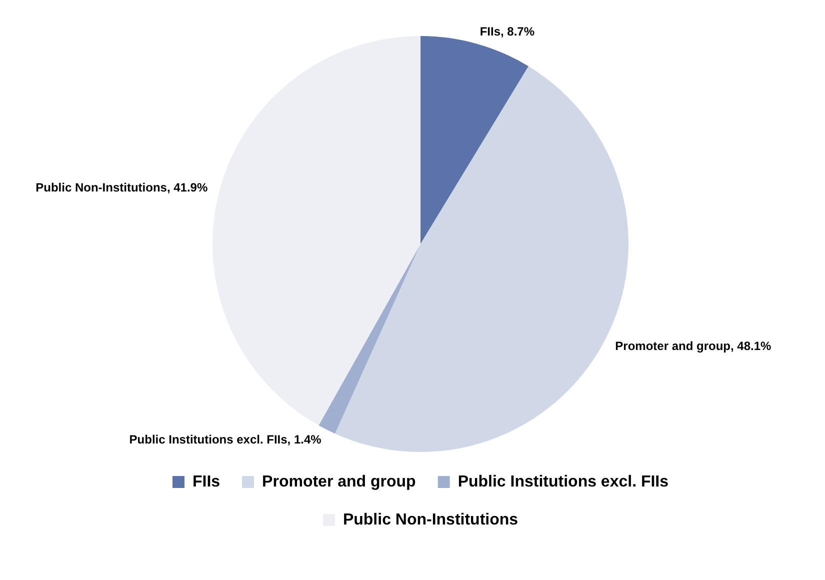 This screenshot has height=580, width=825. I want to click on data-label: FIIs, 8.7%, so click(507, 31).